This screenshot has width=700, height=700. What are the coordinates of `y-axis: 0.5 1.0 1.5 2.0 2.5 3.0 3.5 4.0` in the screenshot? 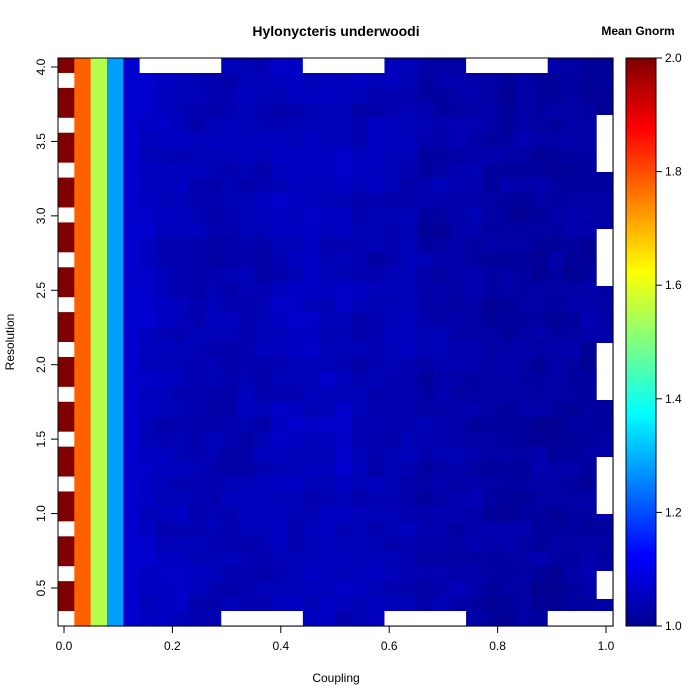 It's located at (46, 327).